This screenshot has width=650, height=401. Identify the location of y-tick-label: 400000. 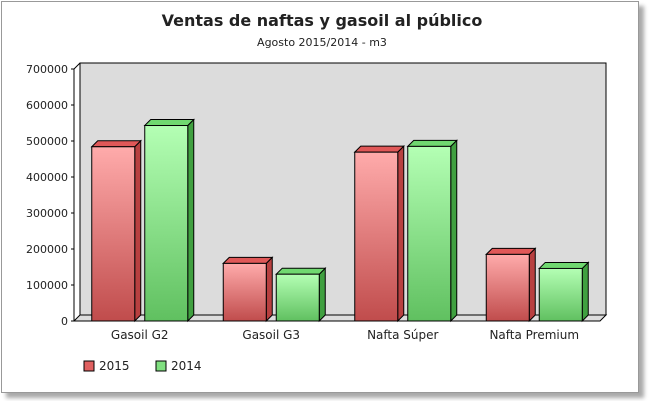
(47, 177).